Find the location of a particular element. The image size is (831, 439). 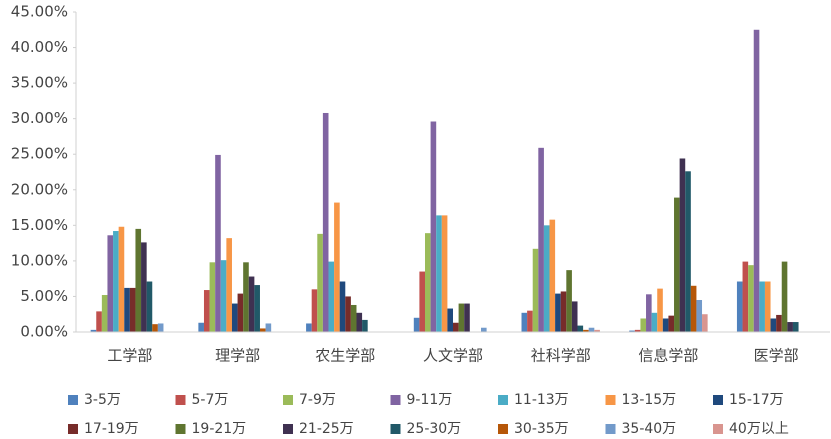

legend-label: 9-11万 is located at coordinates (430, 400).